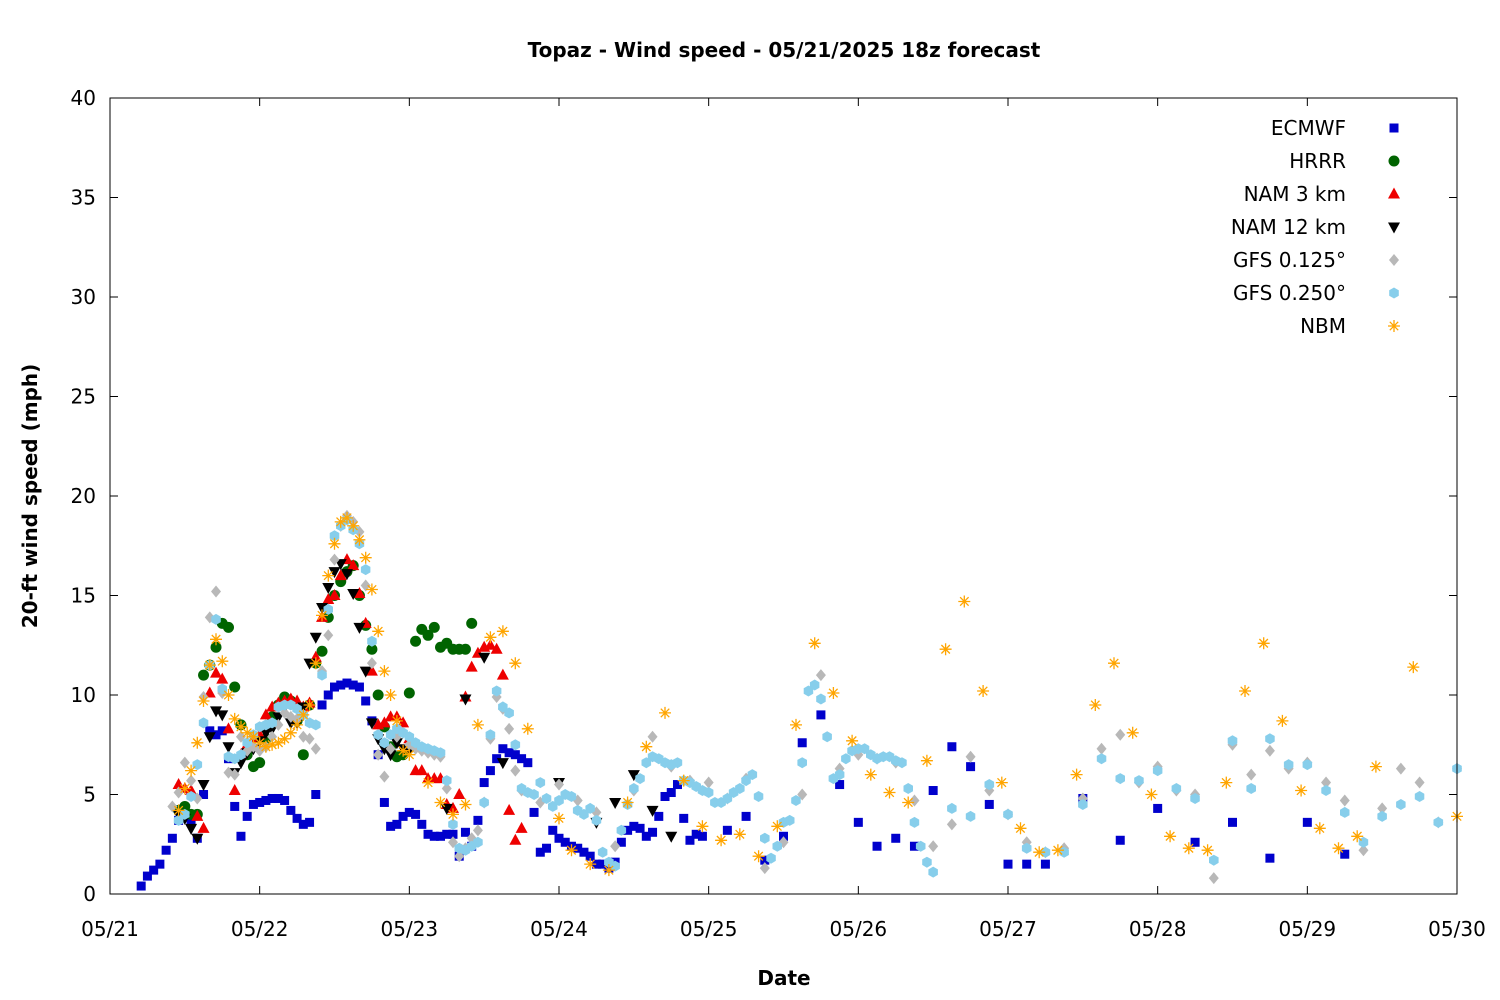 The image size is (1500, 1000). Describe the element at coordinates (1308, 128) in the screenshot. I see `legend-label: ECMWF` at that location.